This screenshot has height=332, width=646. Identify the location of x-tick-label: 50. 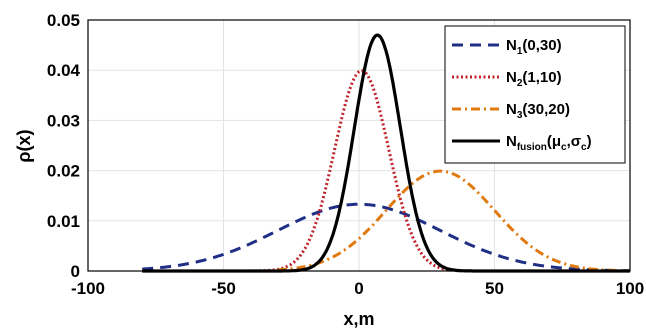
(494, 288).